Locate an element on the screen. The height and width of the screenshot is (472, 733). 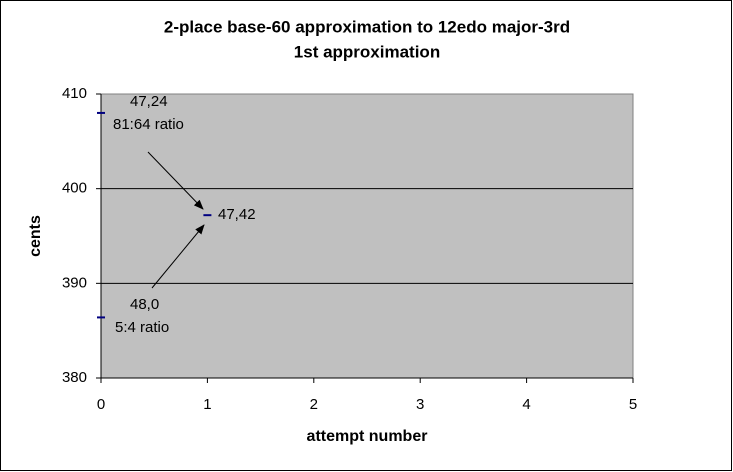
chart-subtitle: 1st approximation is located at coordinates (367, 51).